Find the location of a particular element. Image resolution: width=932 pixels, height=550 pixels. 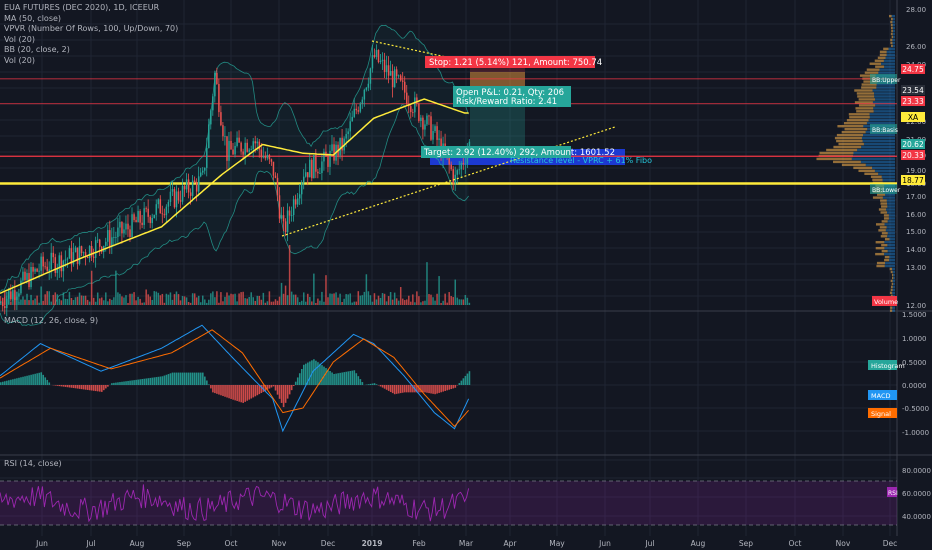

rsi-axis-tick-label: 60.0000 is located at coordinates (916, 494).